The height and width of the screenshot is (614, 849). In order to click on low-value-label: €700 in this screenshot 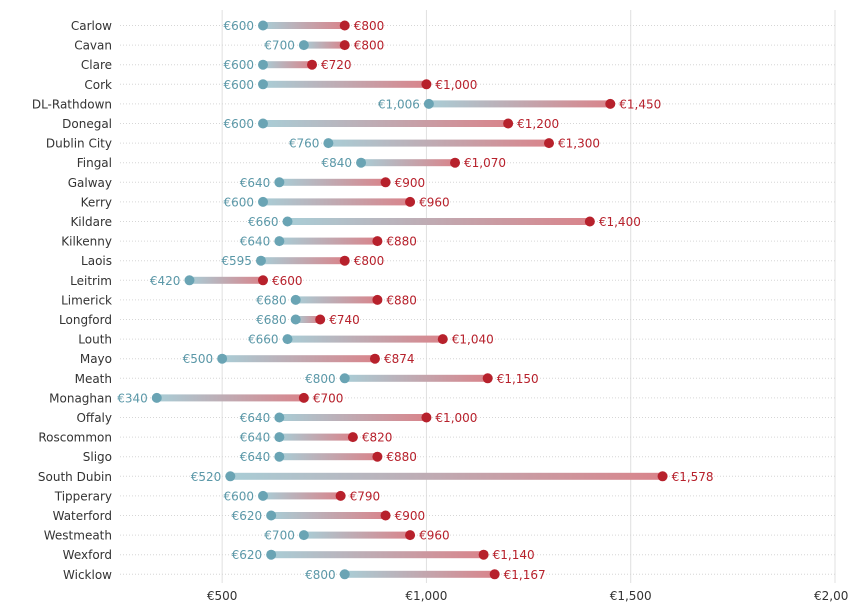, I will do `click(279, 536)`.